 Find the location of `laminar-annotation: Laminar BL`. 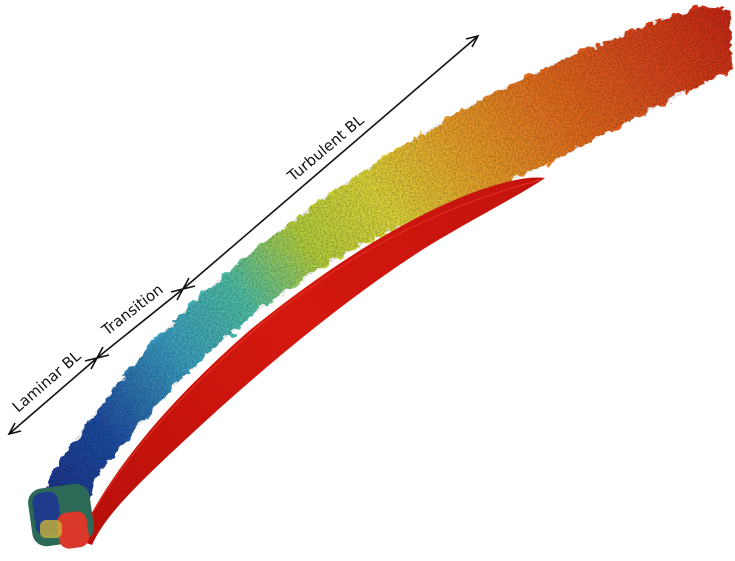

laminar-annotation: Laminar BL is located at coordinates (53, 391).